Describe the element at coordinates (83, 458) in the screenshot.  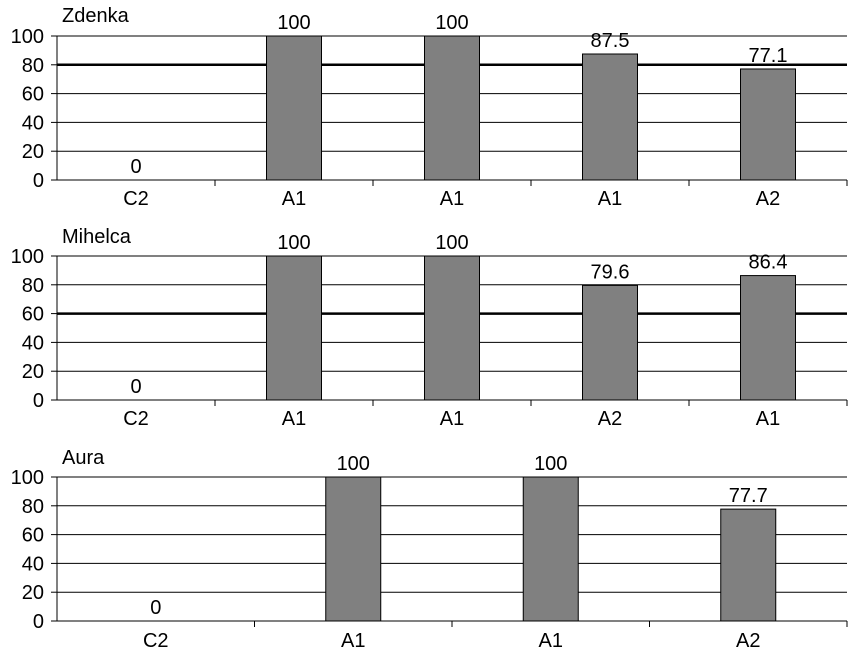
I see `panel-title: Aura` at that location.